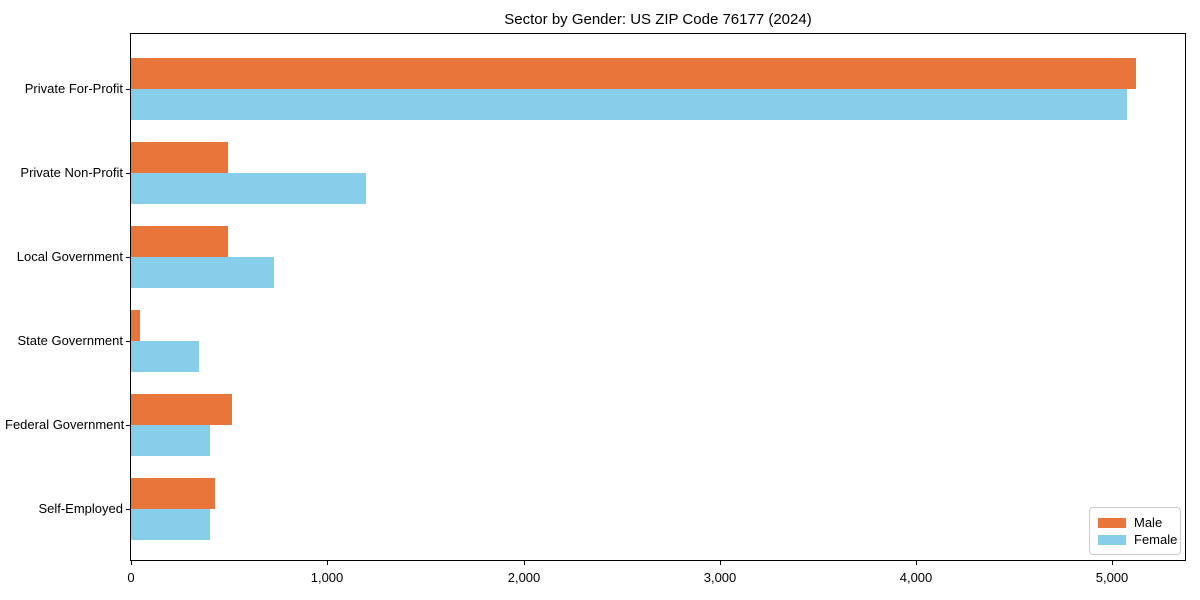 The width and height of the screenshot is (1200, 600). Describe the element at coordinates (170, 440) in the screenshot. I see `bar-female-federal-government` at that location.